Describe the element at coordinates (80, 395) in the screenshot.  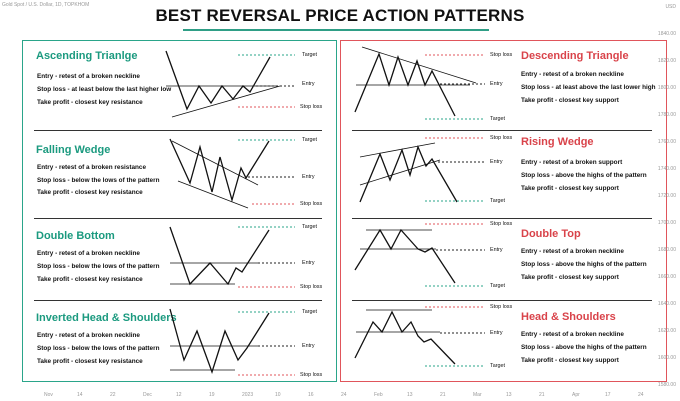
I see `date-tick-label: 14` at that location.